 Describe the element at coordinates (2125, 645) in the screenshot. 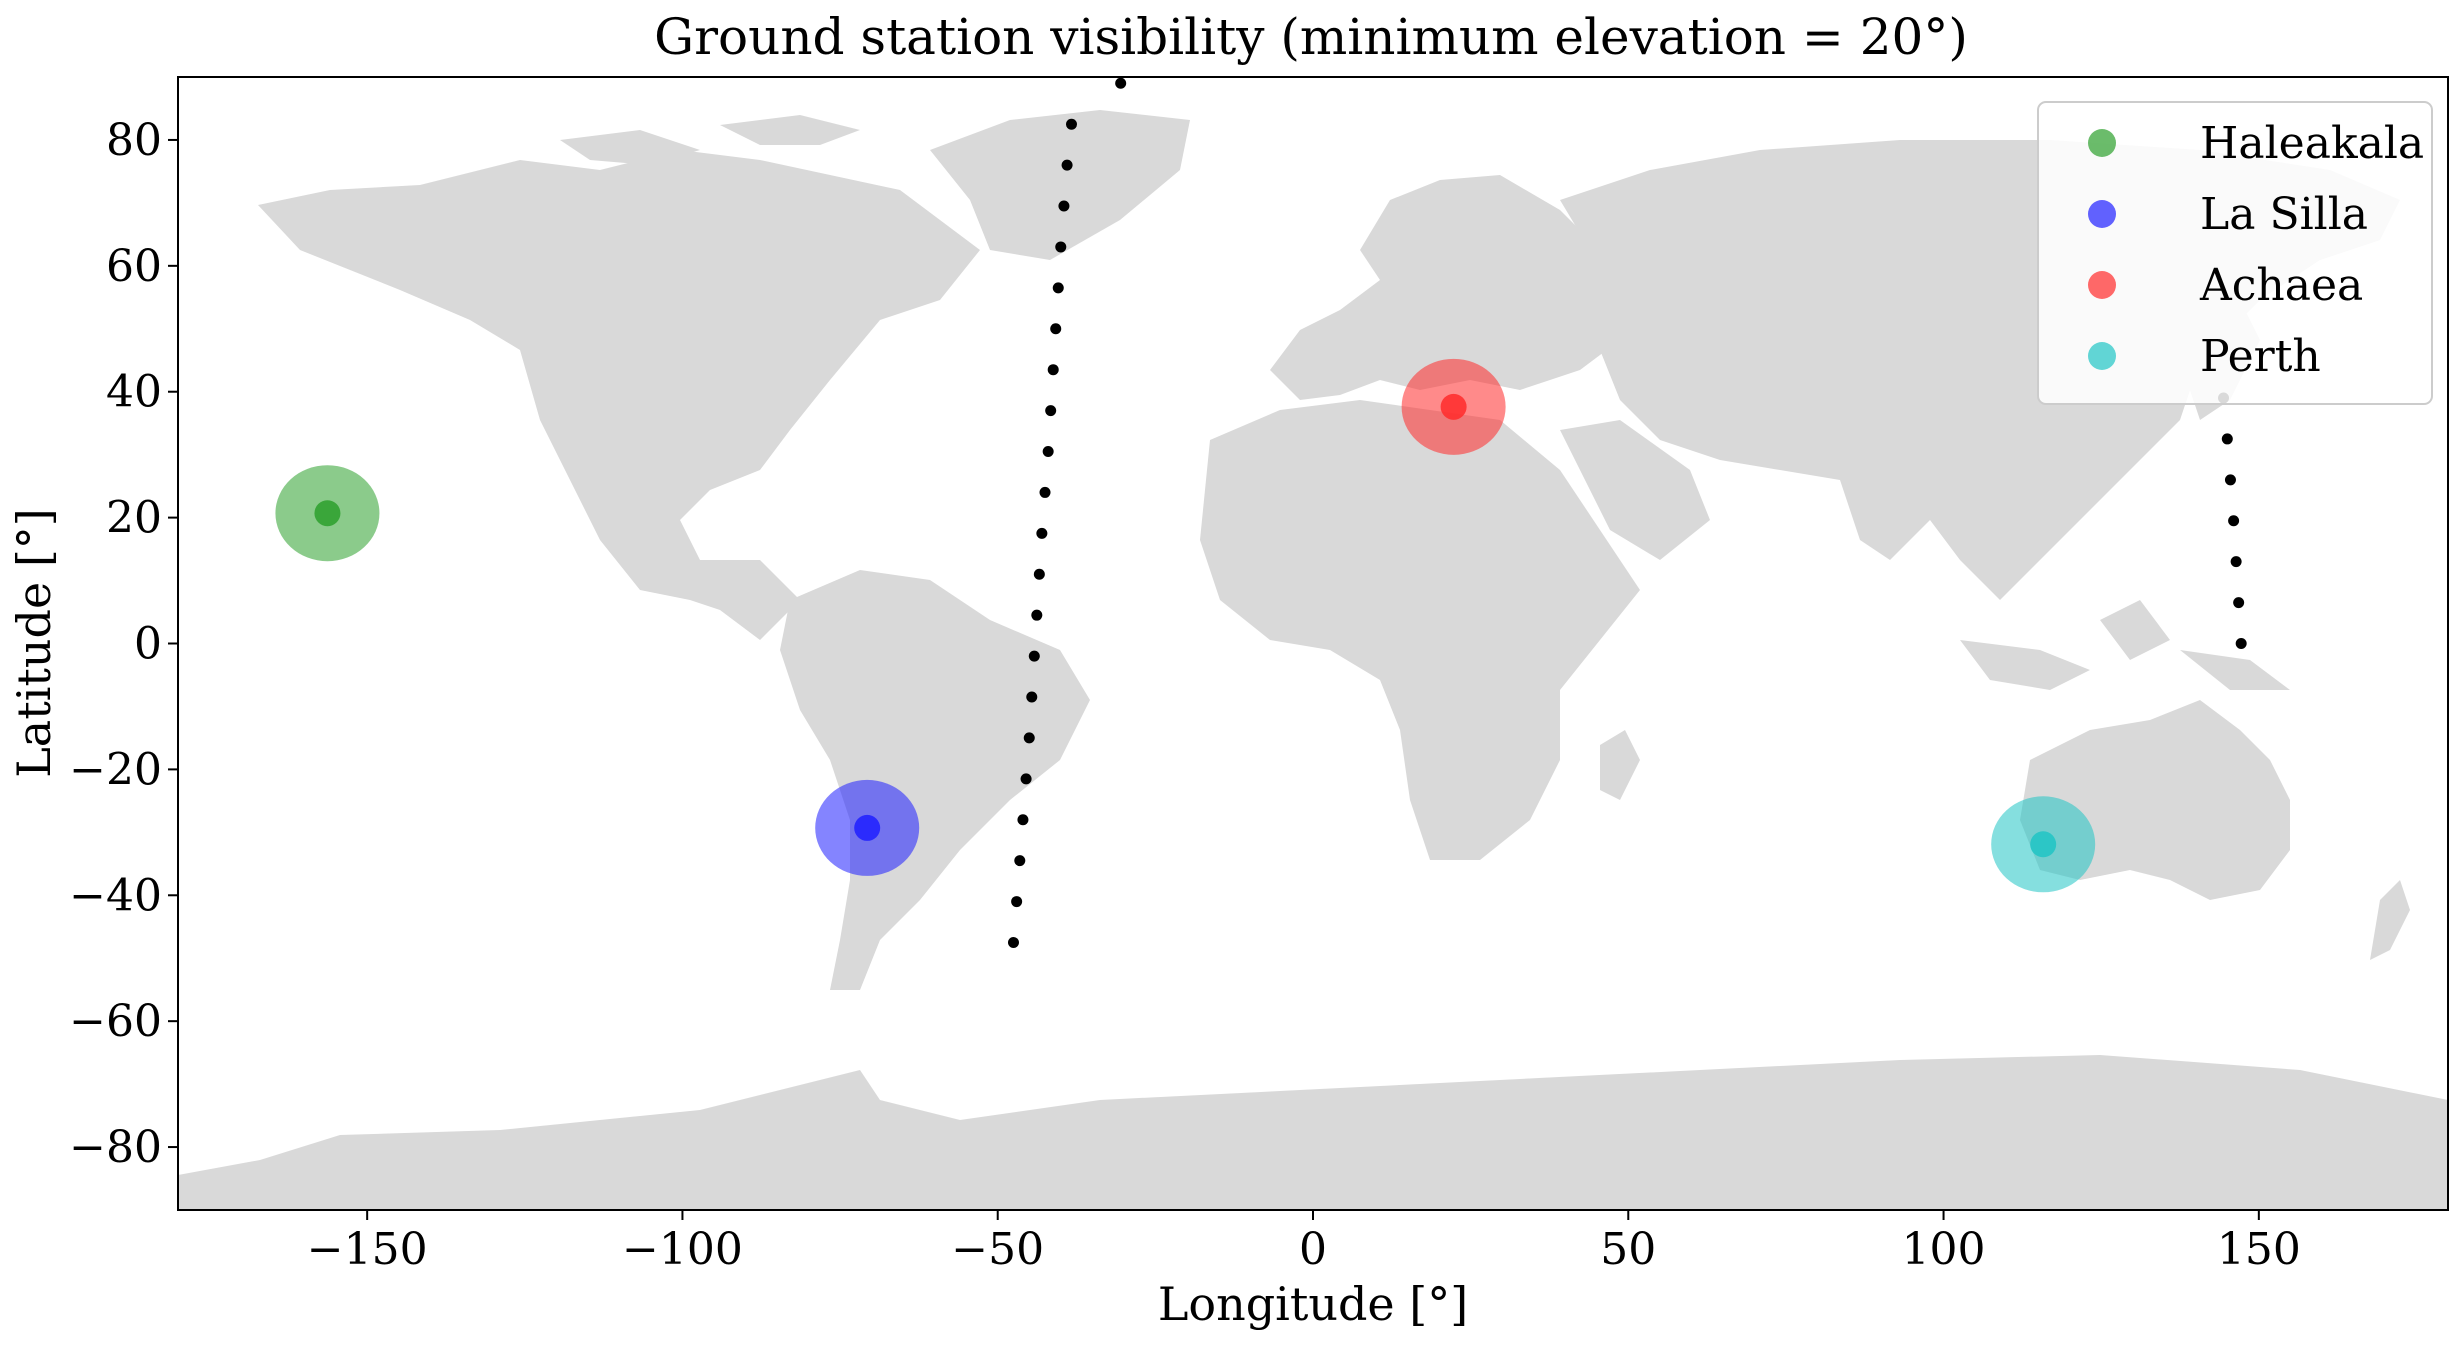

I see `land-se-asia-islands` at that location.